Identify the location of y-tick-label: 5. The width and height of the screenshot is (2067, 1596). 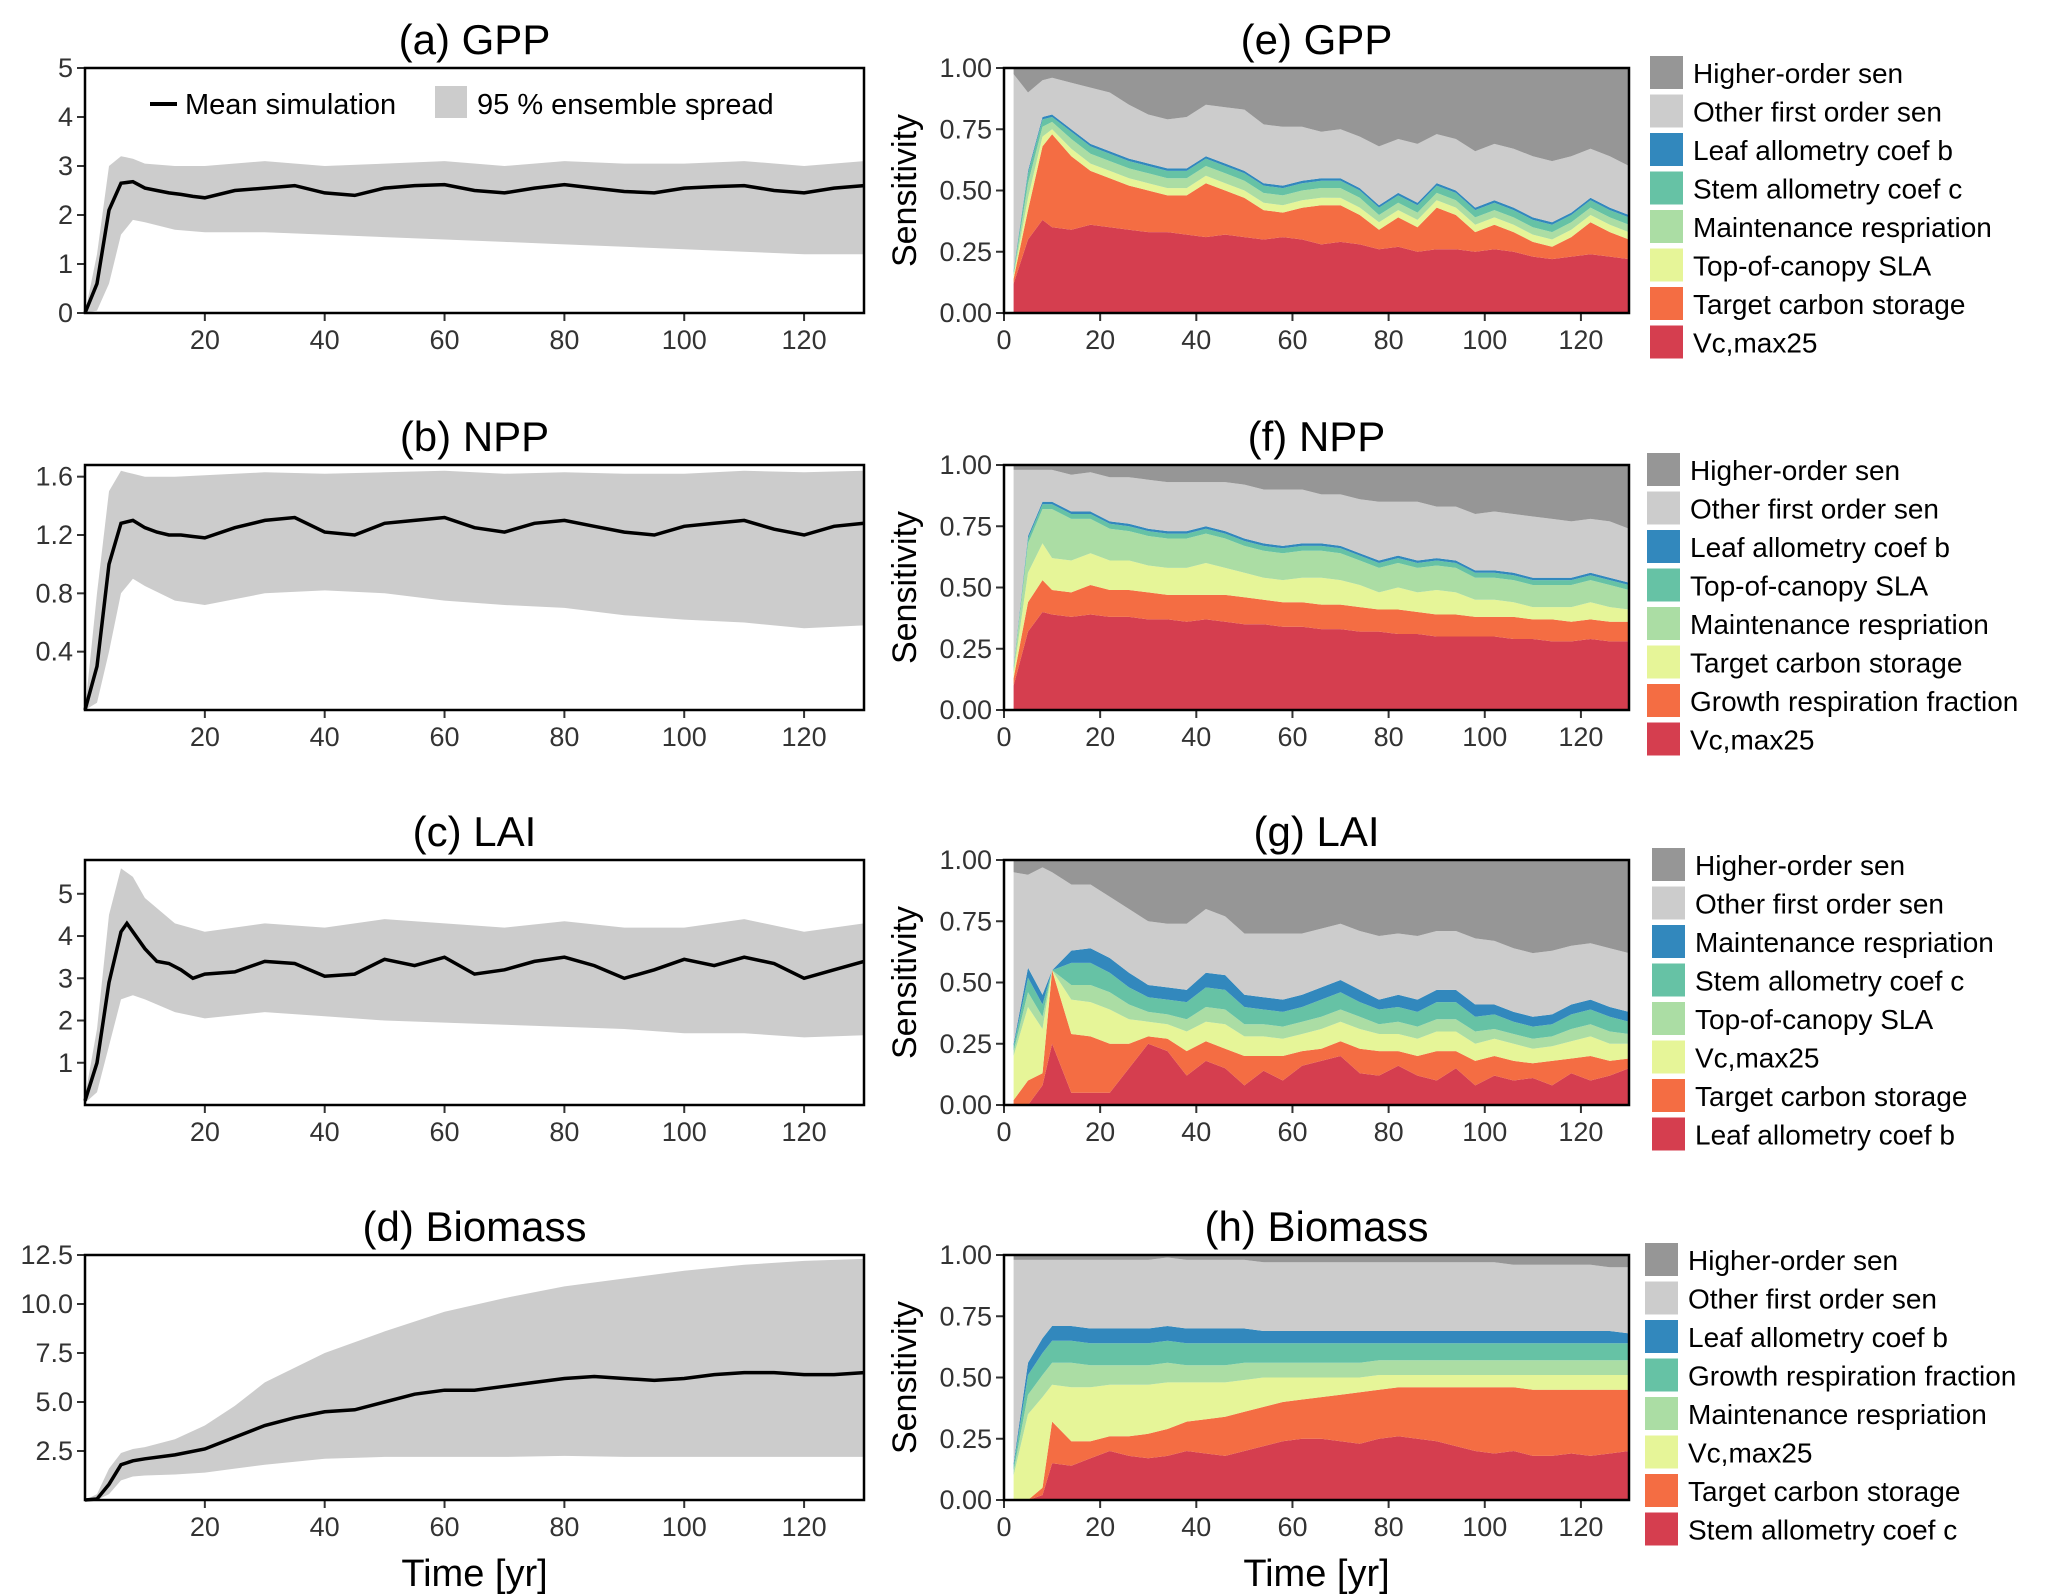
(65, 894).